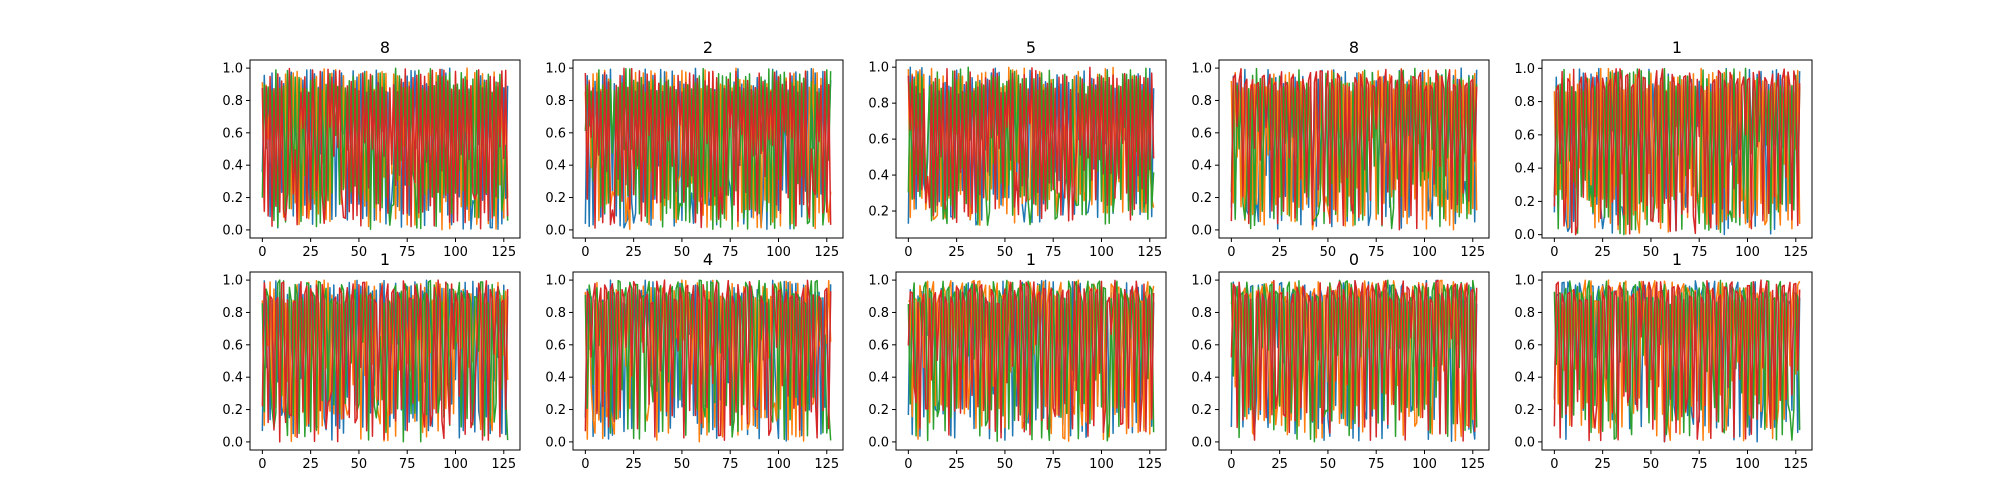 The height and width of the screenshot is (500, 2000). I want to click on subplot-4: 0 25 50 75 100 125 0.0 0.2 0.4 0.6 0.8 1.0 8, so click(1340, 149).